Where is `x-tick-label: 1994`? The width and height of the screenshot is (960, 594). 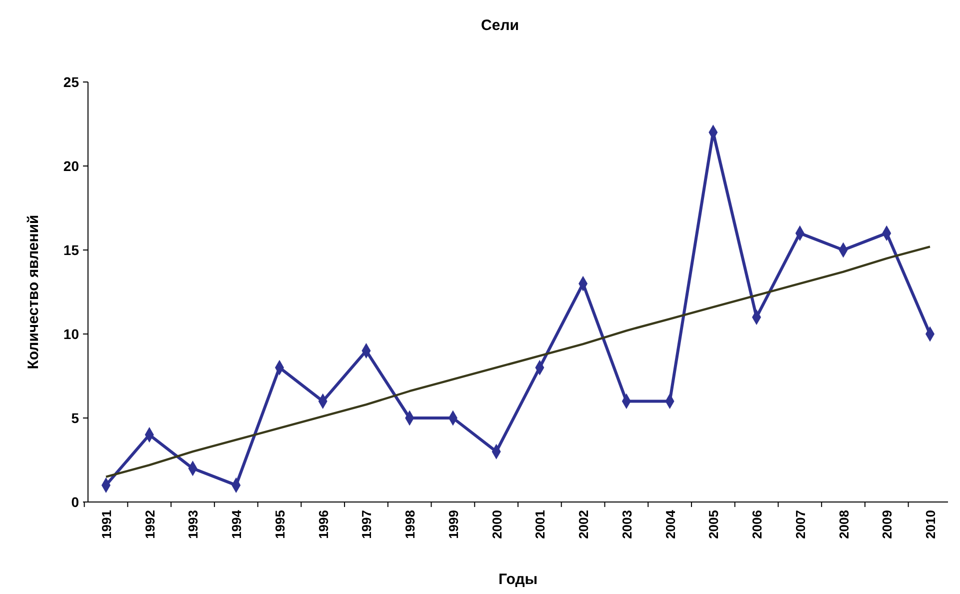 x-tick-label: 1994 is located at coordinates (236, 524).